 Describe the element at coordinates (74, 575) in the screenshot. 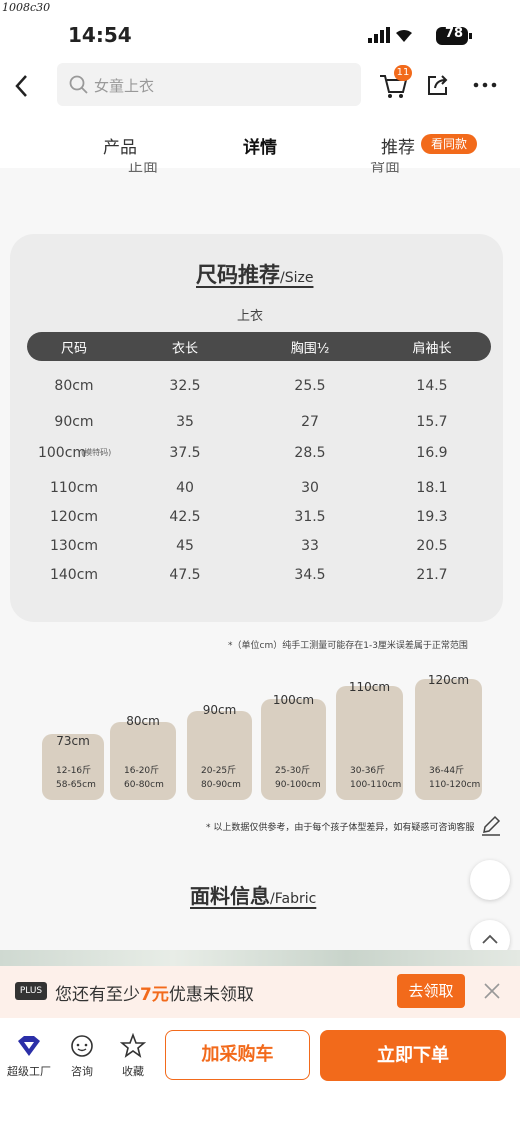

I see `table-cell: 140cm` at that location.